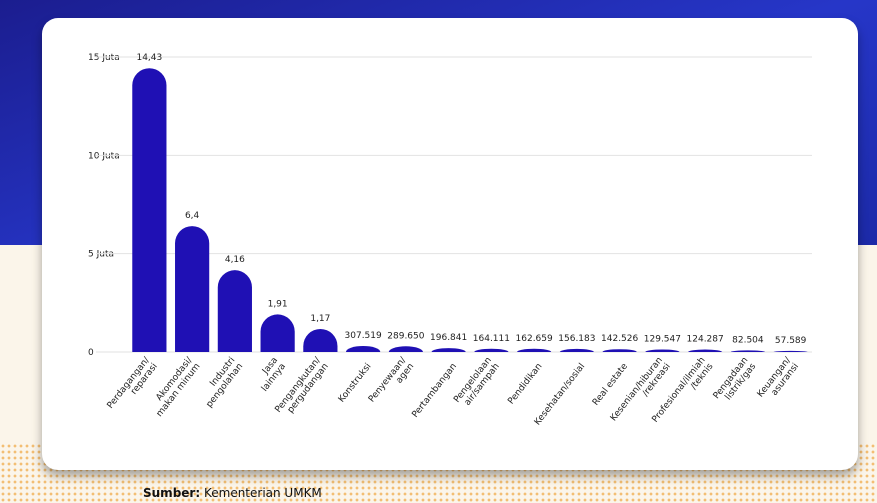  Describe the element at coordinates (662, 339) in the screenshot. I see `value-label: 129.547` at that location.